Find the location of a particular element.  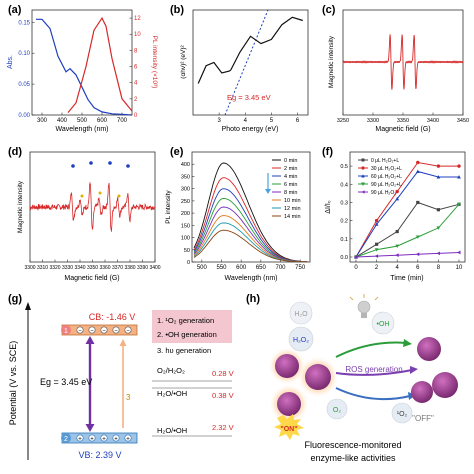

panel-e-xlabel: Wavelength (nm) is located at coordinates (250, 278).